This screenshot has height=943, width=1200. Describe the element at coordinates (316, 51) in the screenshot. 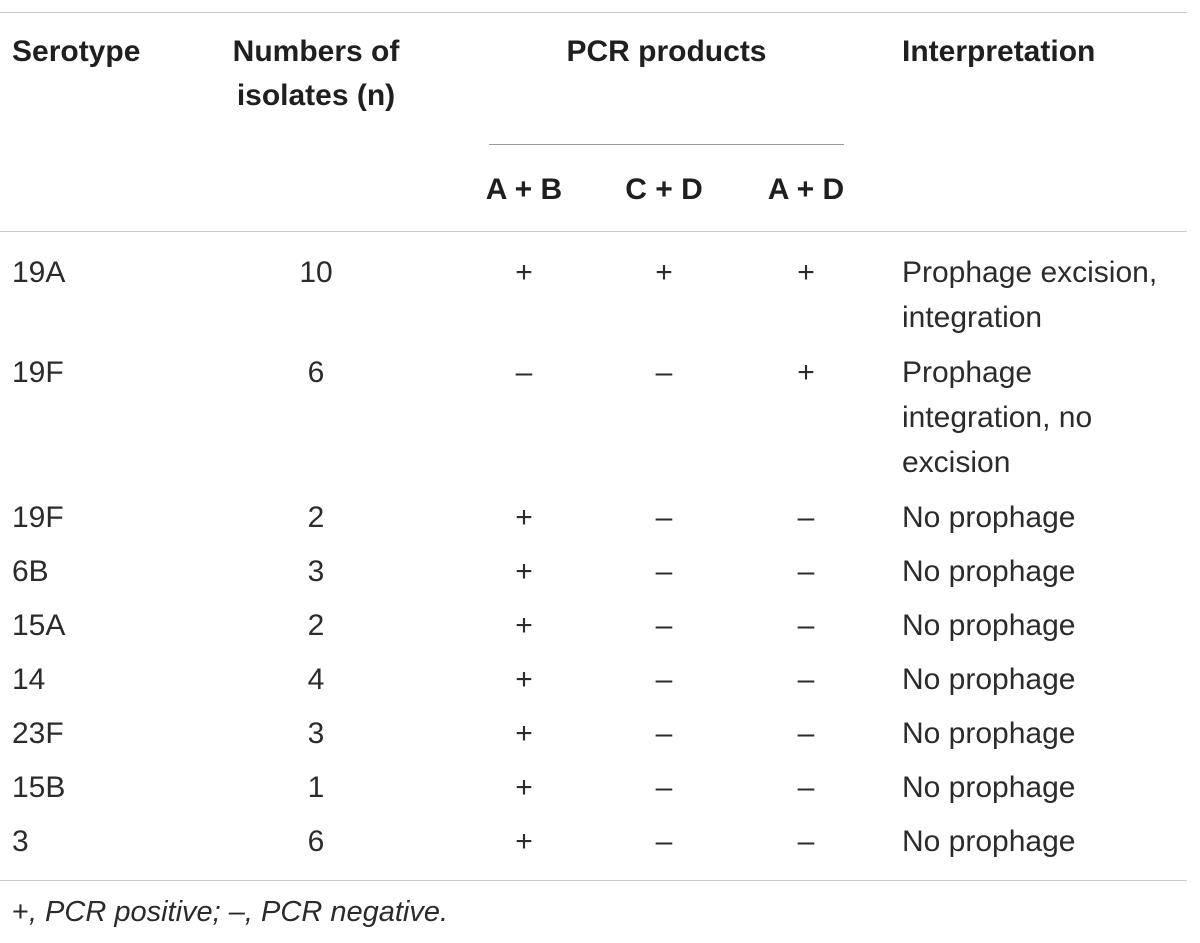

I see `header-numbers-line-1: Numbers of` at that location.